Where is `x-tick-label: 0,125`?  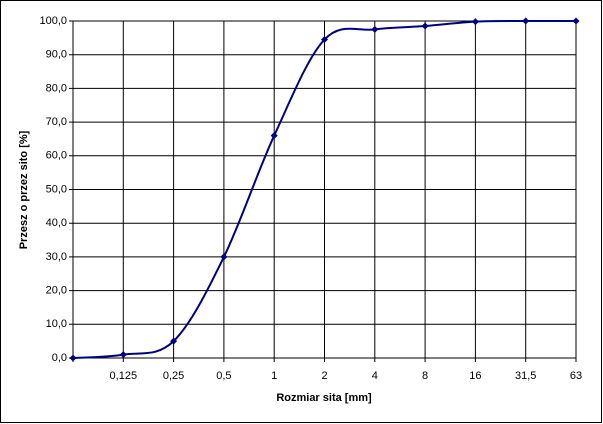
x-tick-label: 0,125 is located at coordinates (124, 376).